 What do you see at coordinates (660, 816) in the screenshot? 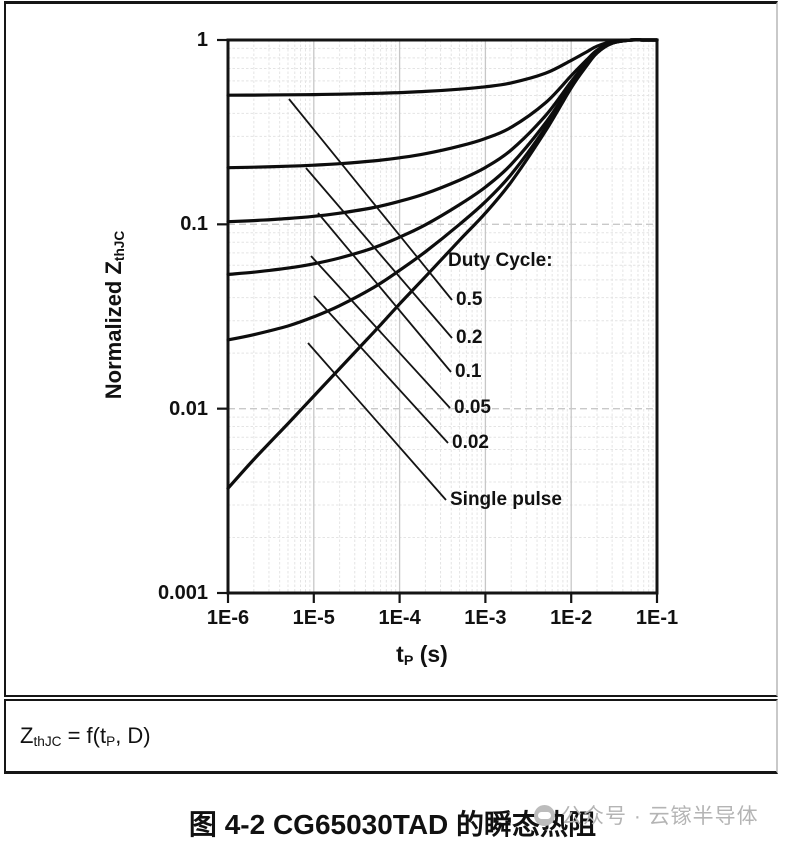
I see `watermark-text: 公众号 · 云镓半导体` at bounding box center [660, 816].